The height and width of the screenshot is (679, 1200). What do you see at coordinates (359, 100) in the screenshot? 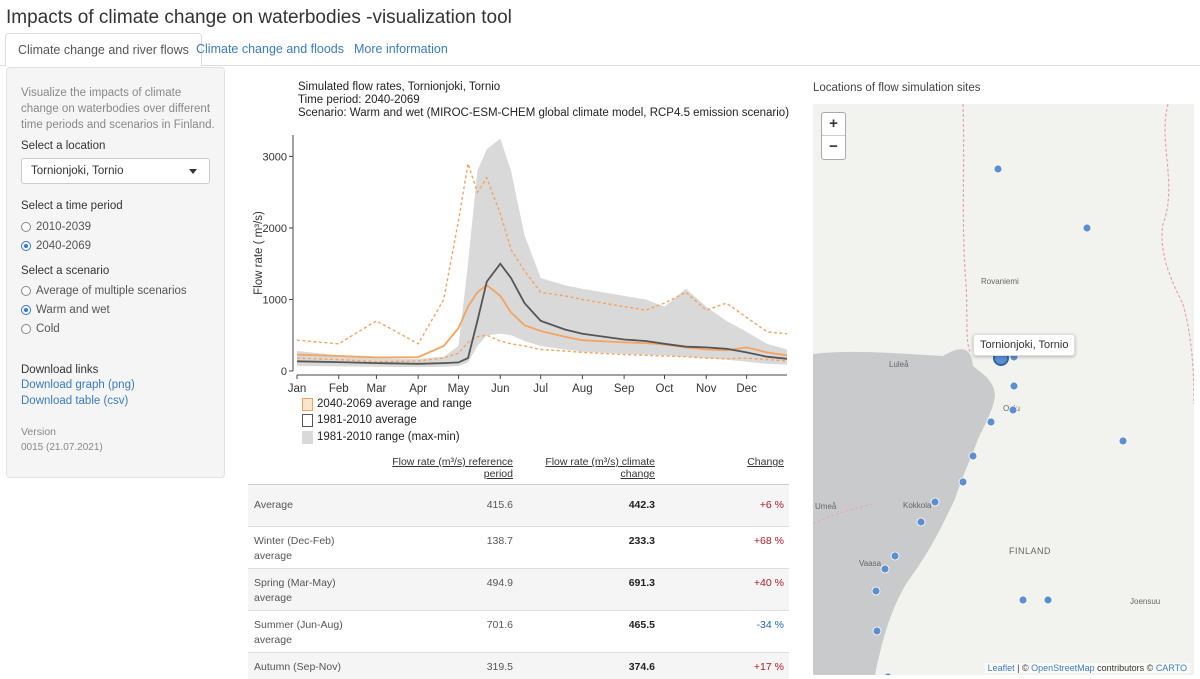
I see `chart-period: Time period: 2040-2069` at bounding box center [359, 100].